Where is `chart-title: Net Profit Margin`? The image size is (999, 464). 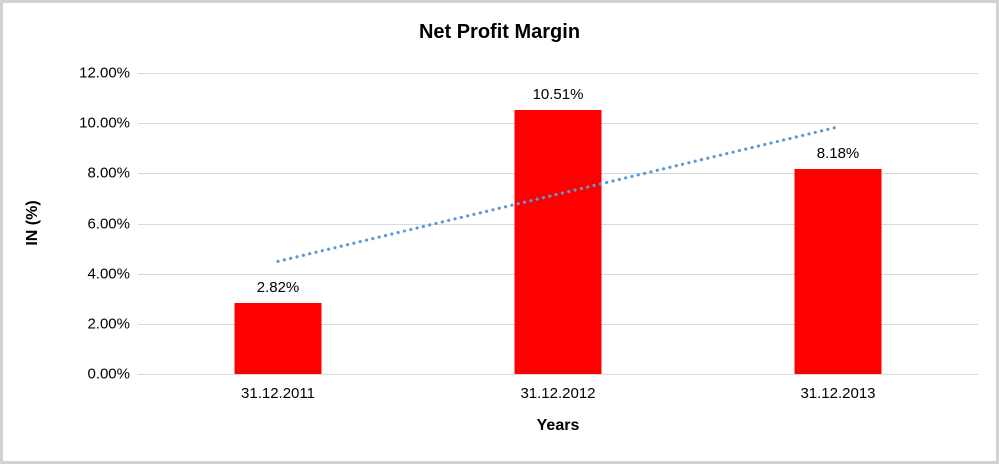 chart-title: Net Profit Margin is located at coordinates (499, 32).